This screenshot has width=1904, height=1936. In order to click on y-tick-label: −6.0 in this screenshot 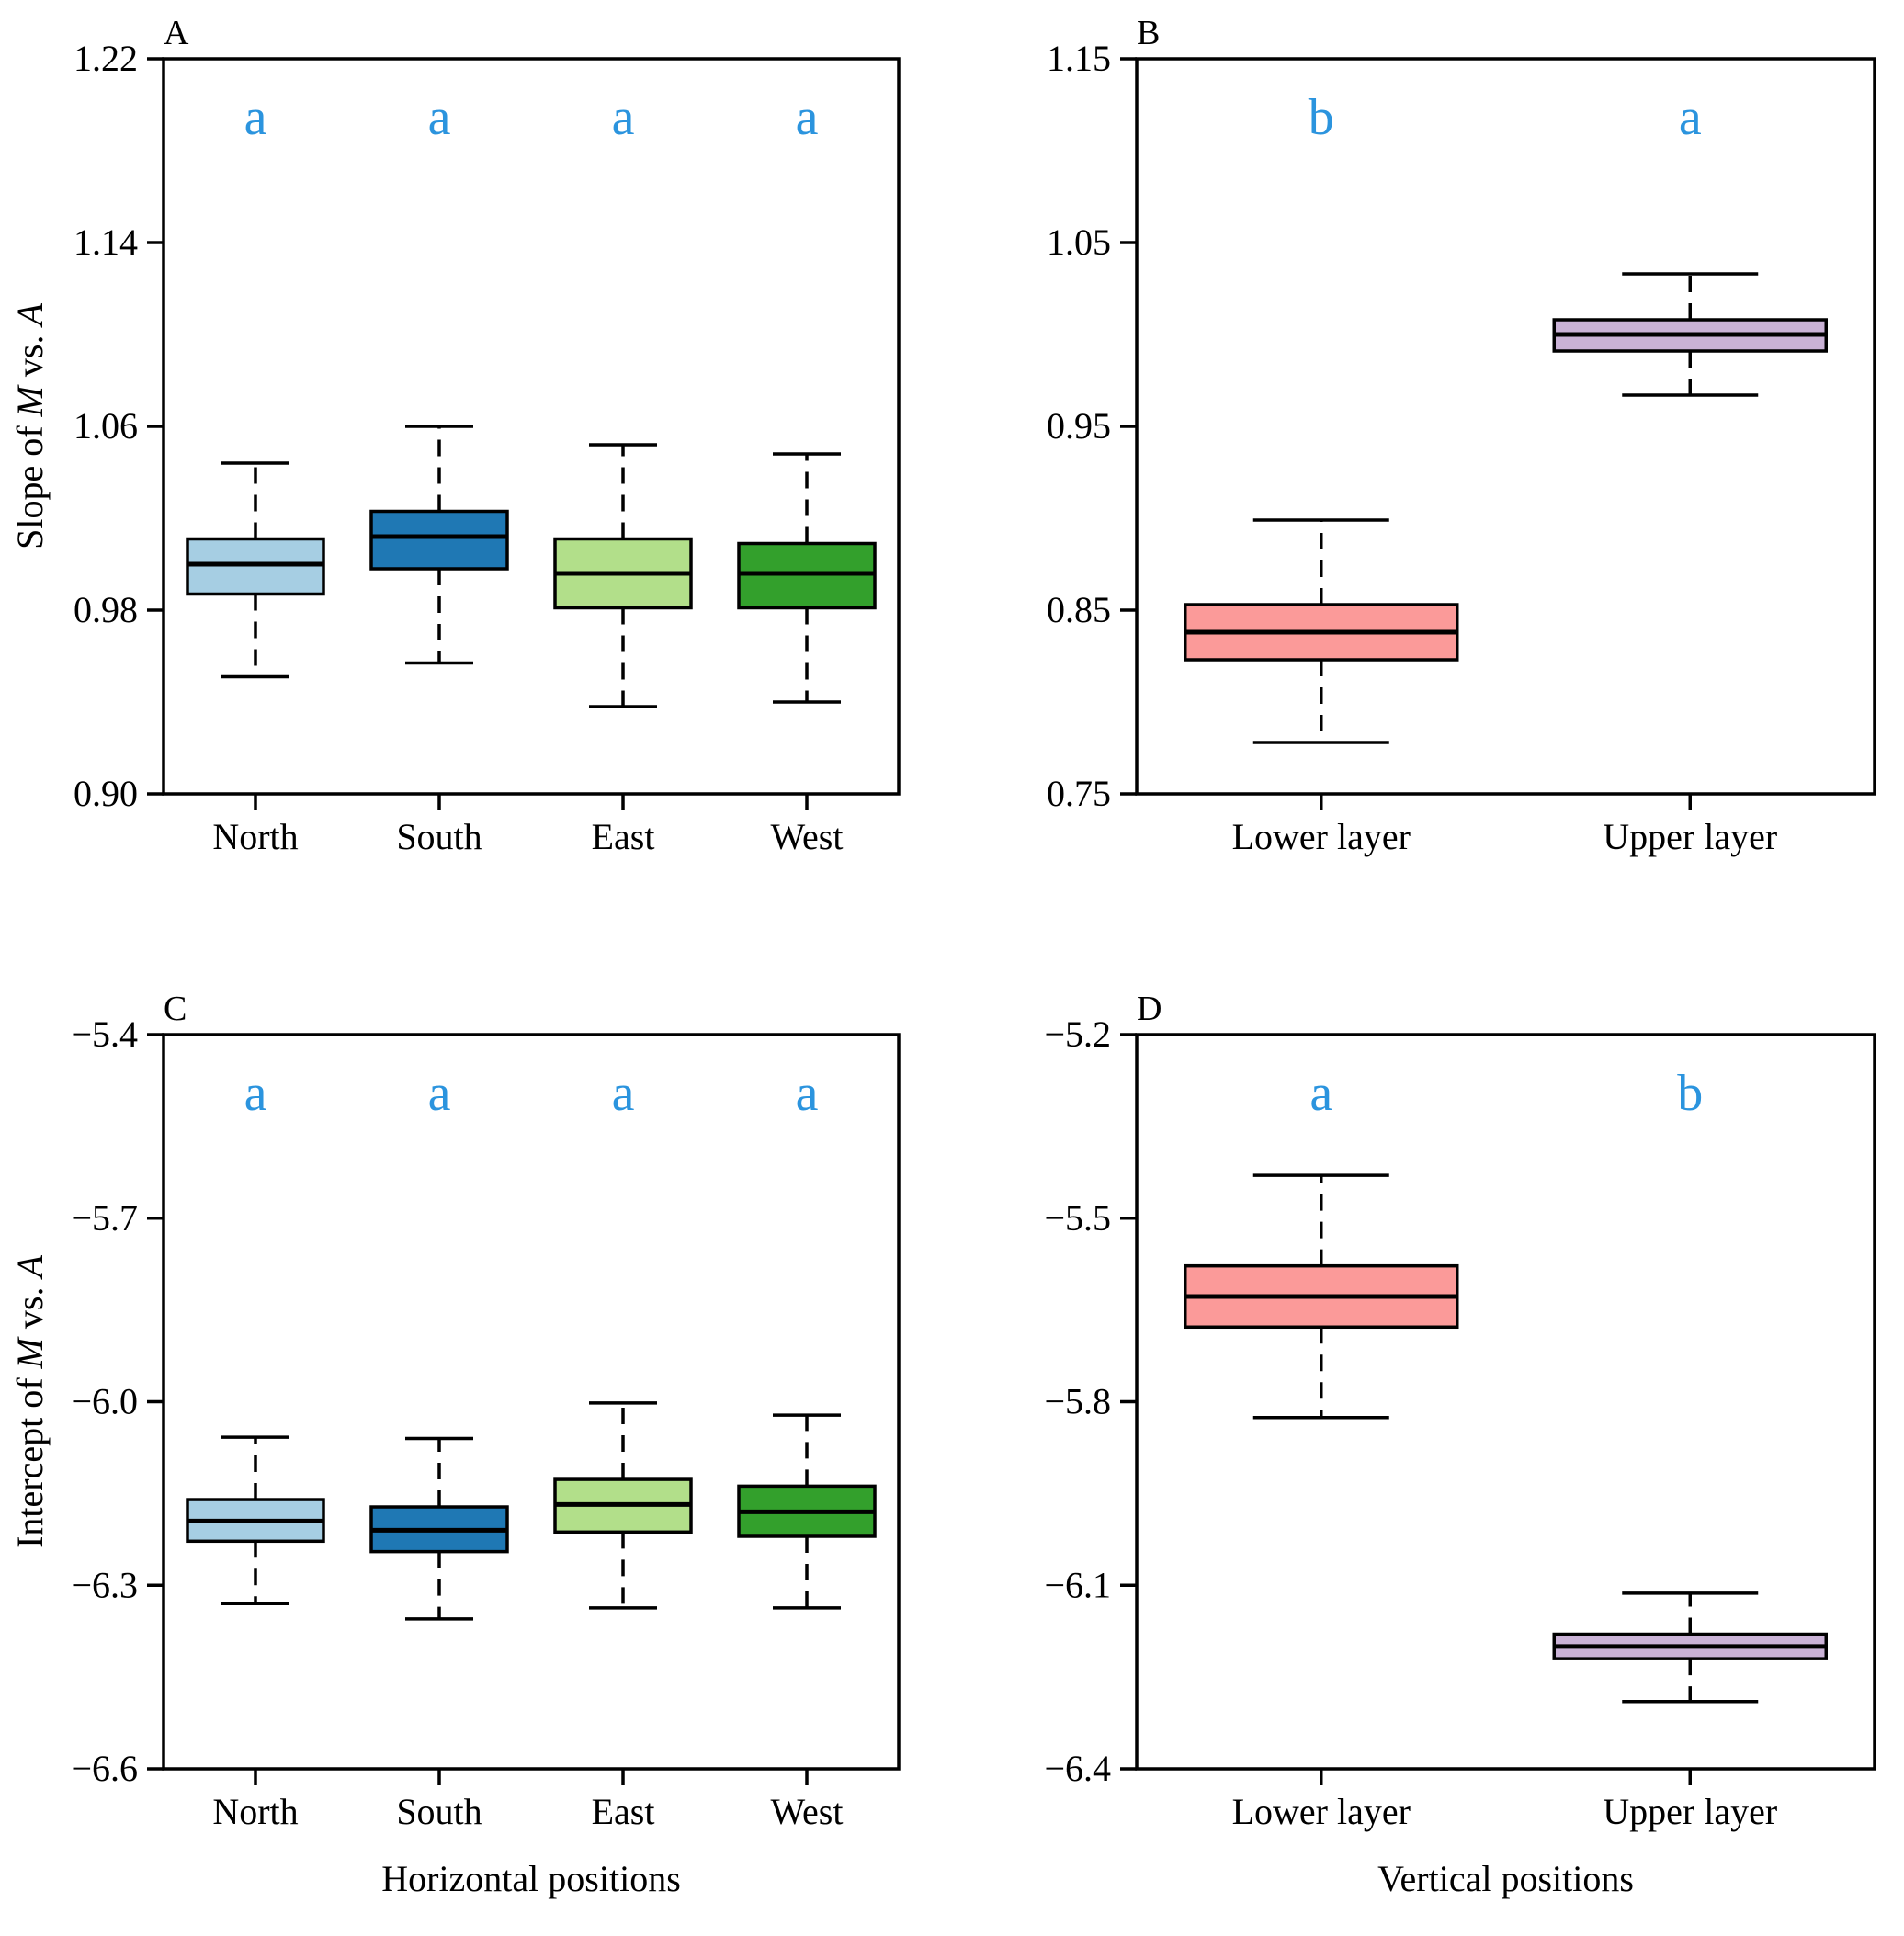, I will do `click(104, 1402)`.